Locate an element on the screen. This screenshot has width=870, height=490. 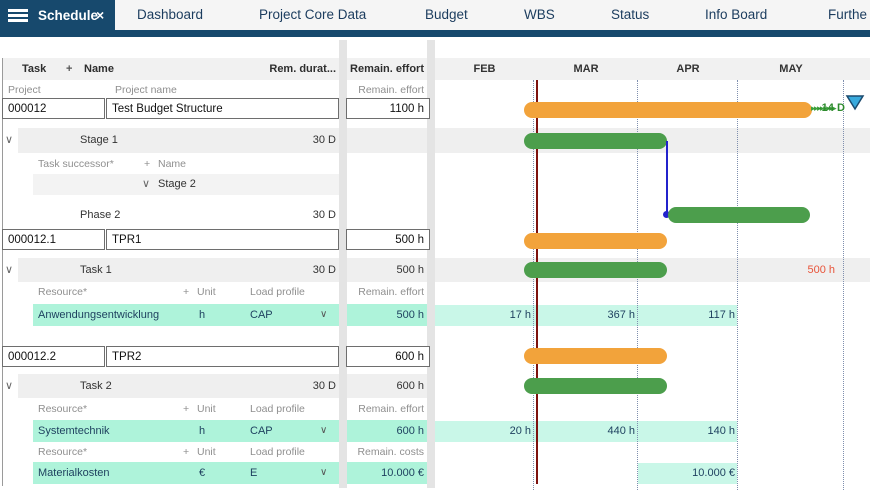
col-remain-effort: Remain. effort is located at coordinates (387, 69).